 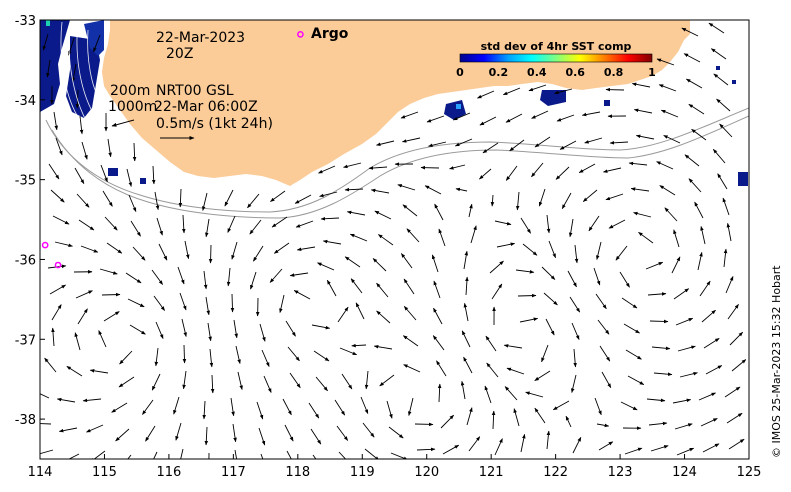 What do you see at coordinates (206, 107) in the screenshot?
I see `product-time-label: 22-Mar 06:00Z` at bounding box center [206, 107].